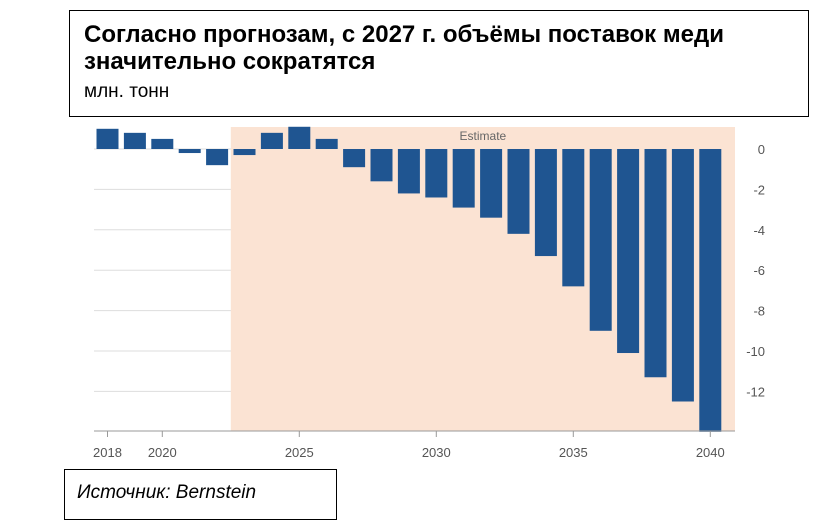 Image resolution: width=840 pixels, height=524 pixels. I want to click on source-box: Источник: Bernstein, so click(200, 494).